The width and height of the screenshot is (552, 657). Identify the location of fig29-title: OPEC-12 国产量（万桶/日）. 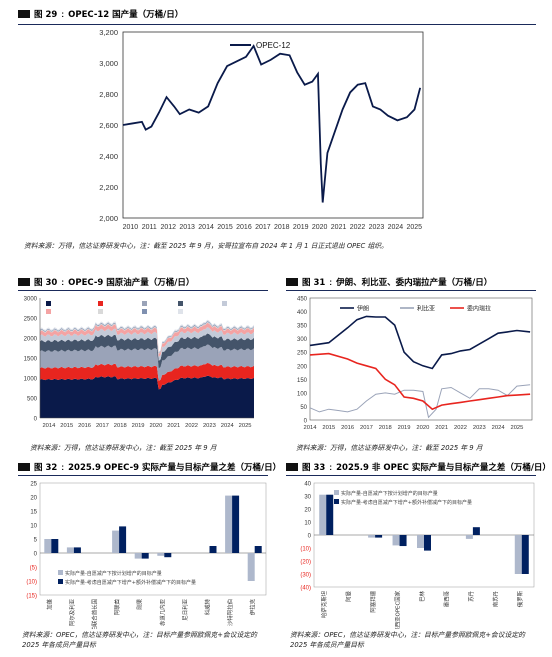
(126, 15).